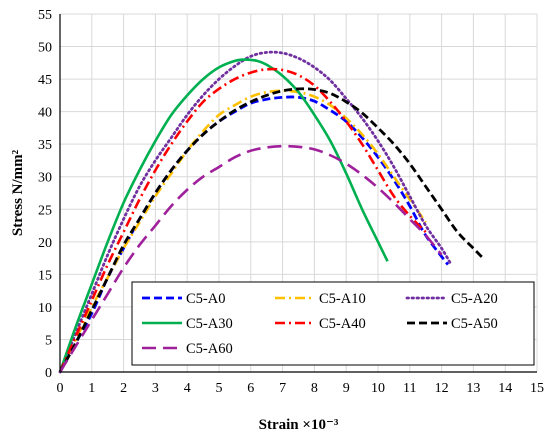  Describe the element at coordinates (342, 324) in the screenshot. I see `legend-label-c5-a40: C5-A40` at that location.